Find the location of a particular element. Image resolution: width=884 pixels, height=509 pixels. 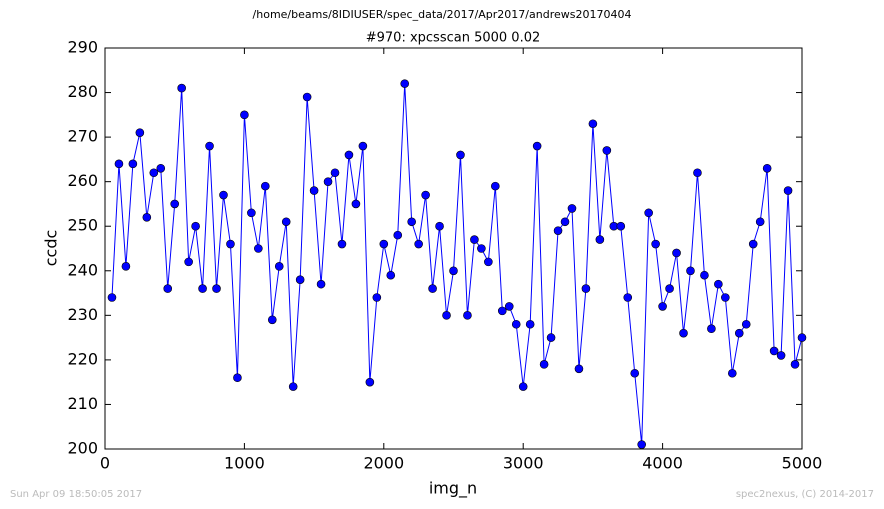

y-tick-label: 210 is located at coordinates (82, 403).